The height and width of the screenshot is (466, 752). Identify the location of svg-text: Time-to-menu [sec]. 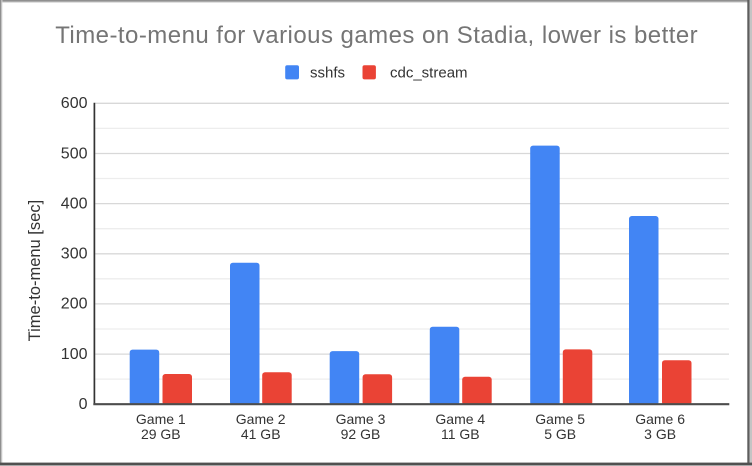
(35, 271).